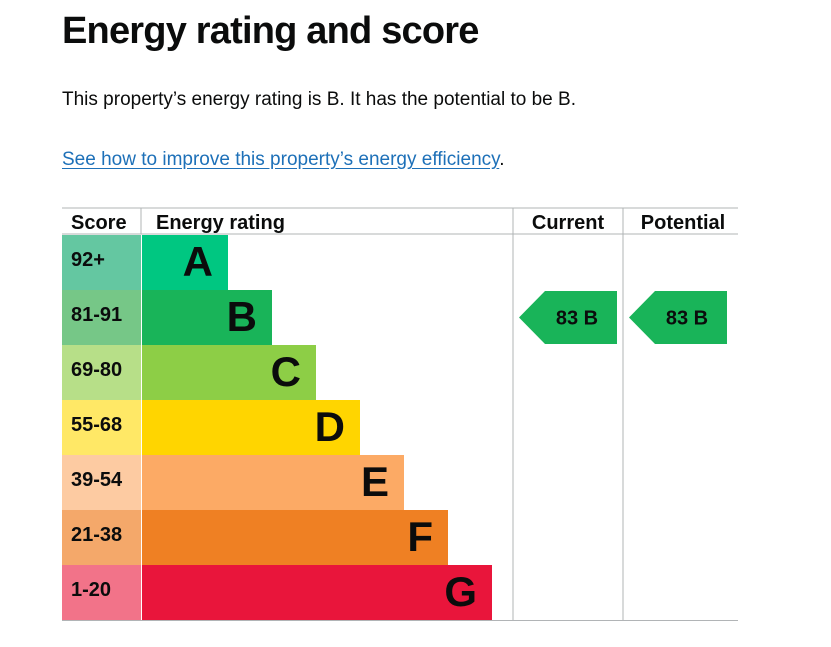 The width and height of the screenshot is (831, 647). I want to click on rating-letter: E, so click(375, 481).